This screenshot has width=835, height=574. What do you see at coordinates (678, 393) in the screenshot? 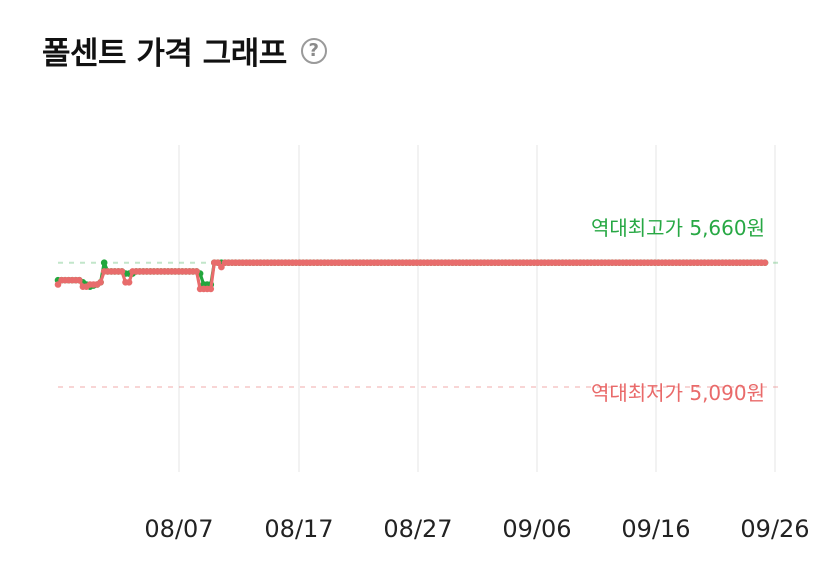
I see `reference-label: 역대최저가 5,090원` at bounding box center [678, 393].